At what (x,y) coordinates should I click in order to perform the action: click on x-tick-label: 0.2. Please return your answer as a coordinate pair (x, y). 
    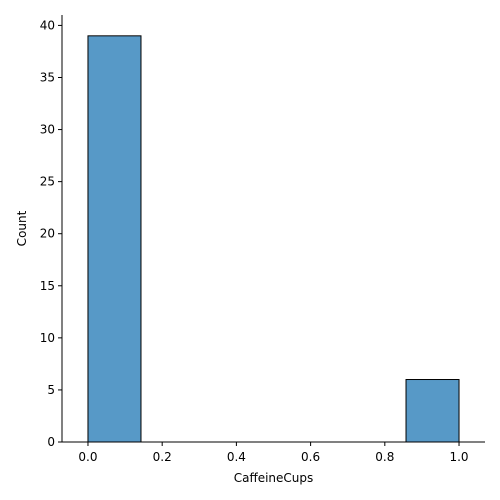
    Looking at the image, I should click on (162, 457).